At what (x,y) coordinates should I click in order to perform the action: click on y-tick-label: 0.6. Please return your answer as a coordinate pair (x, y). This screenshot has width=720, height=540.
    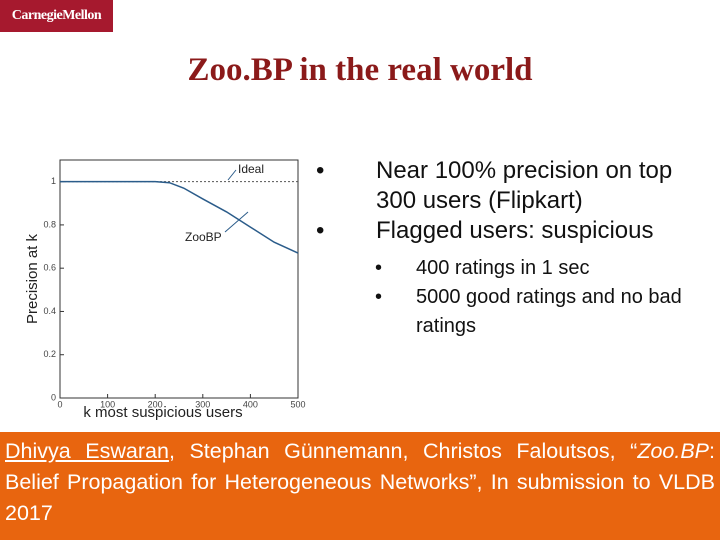
    Looking at the image, I should click on (49, 268).